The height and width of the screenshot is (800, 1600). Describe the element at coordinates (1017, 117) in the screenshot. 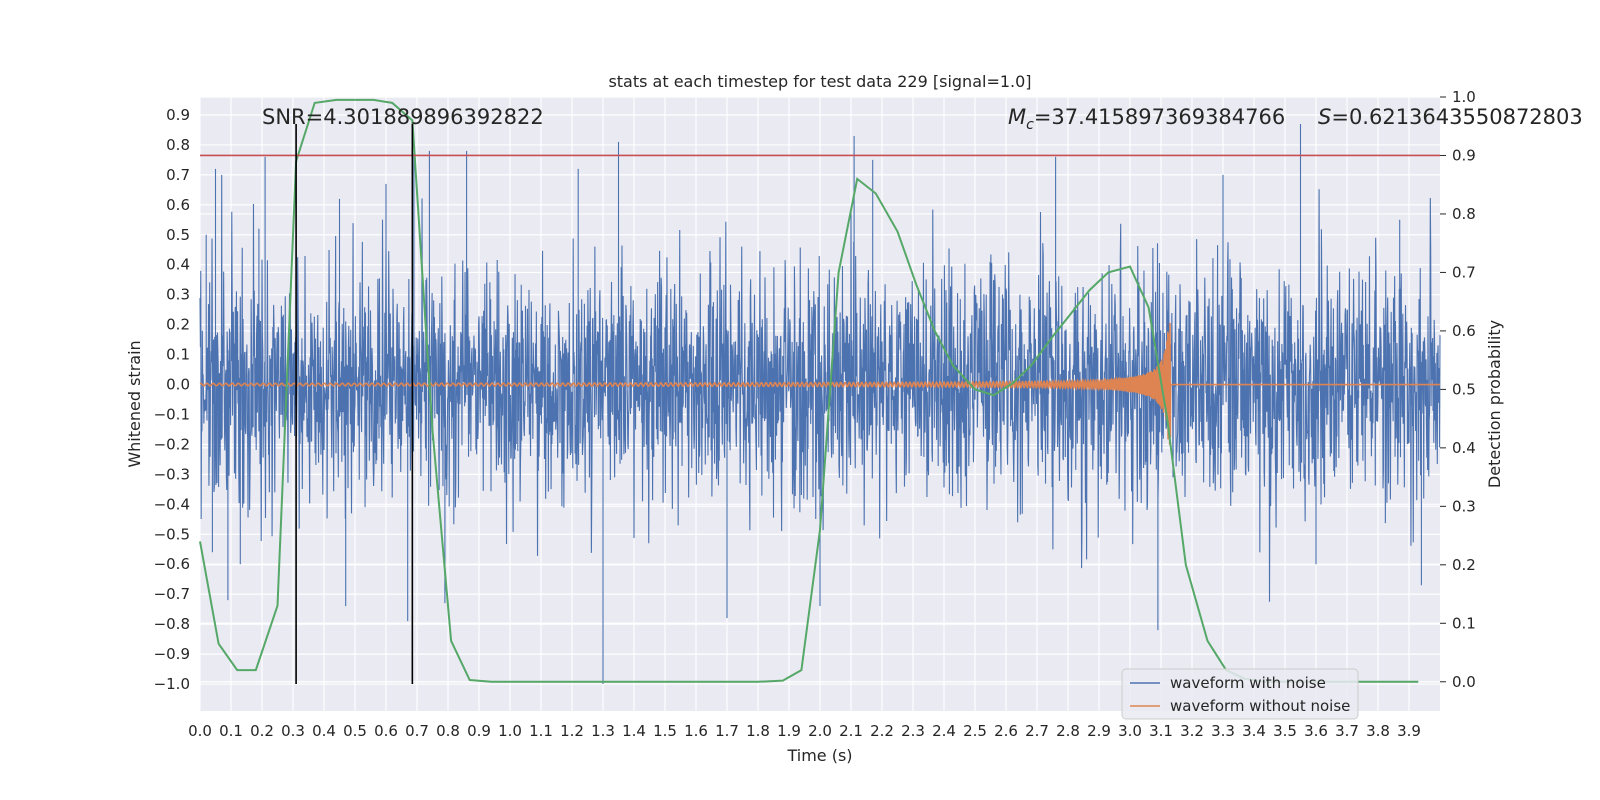

I see `chirp-mass-symbol: M` at that location.